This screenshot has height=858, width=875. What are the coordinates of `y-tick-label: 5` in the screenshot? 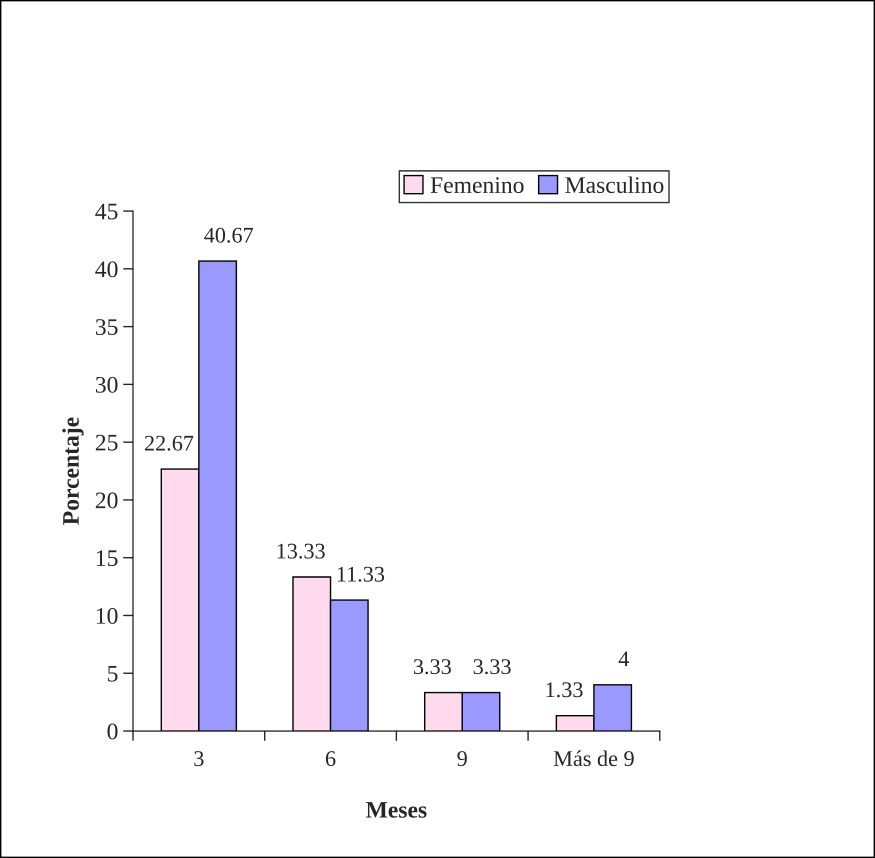 It's located at (113, 674).